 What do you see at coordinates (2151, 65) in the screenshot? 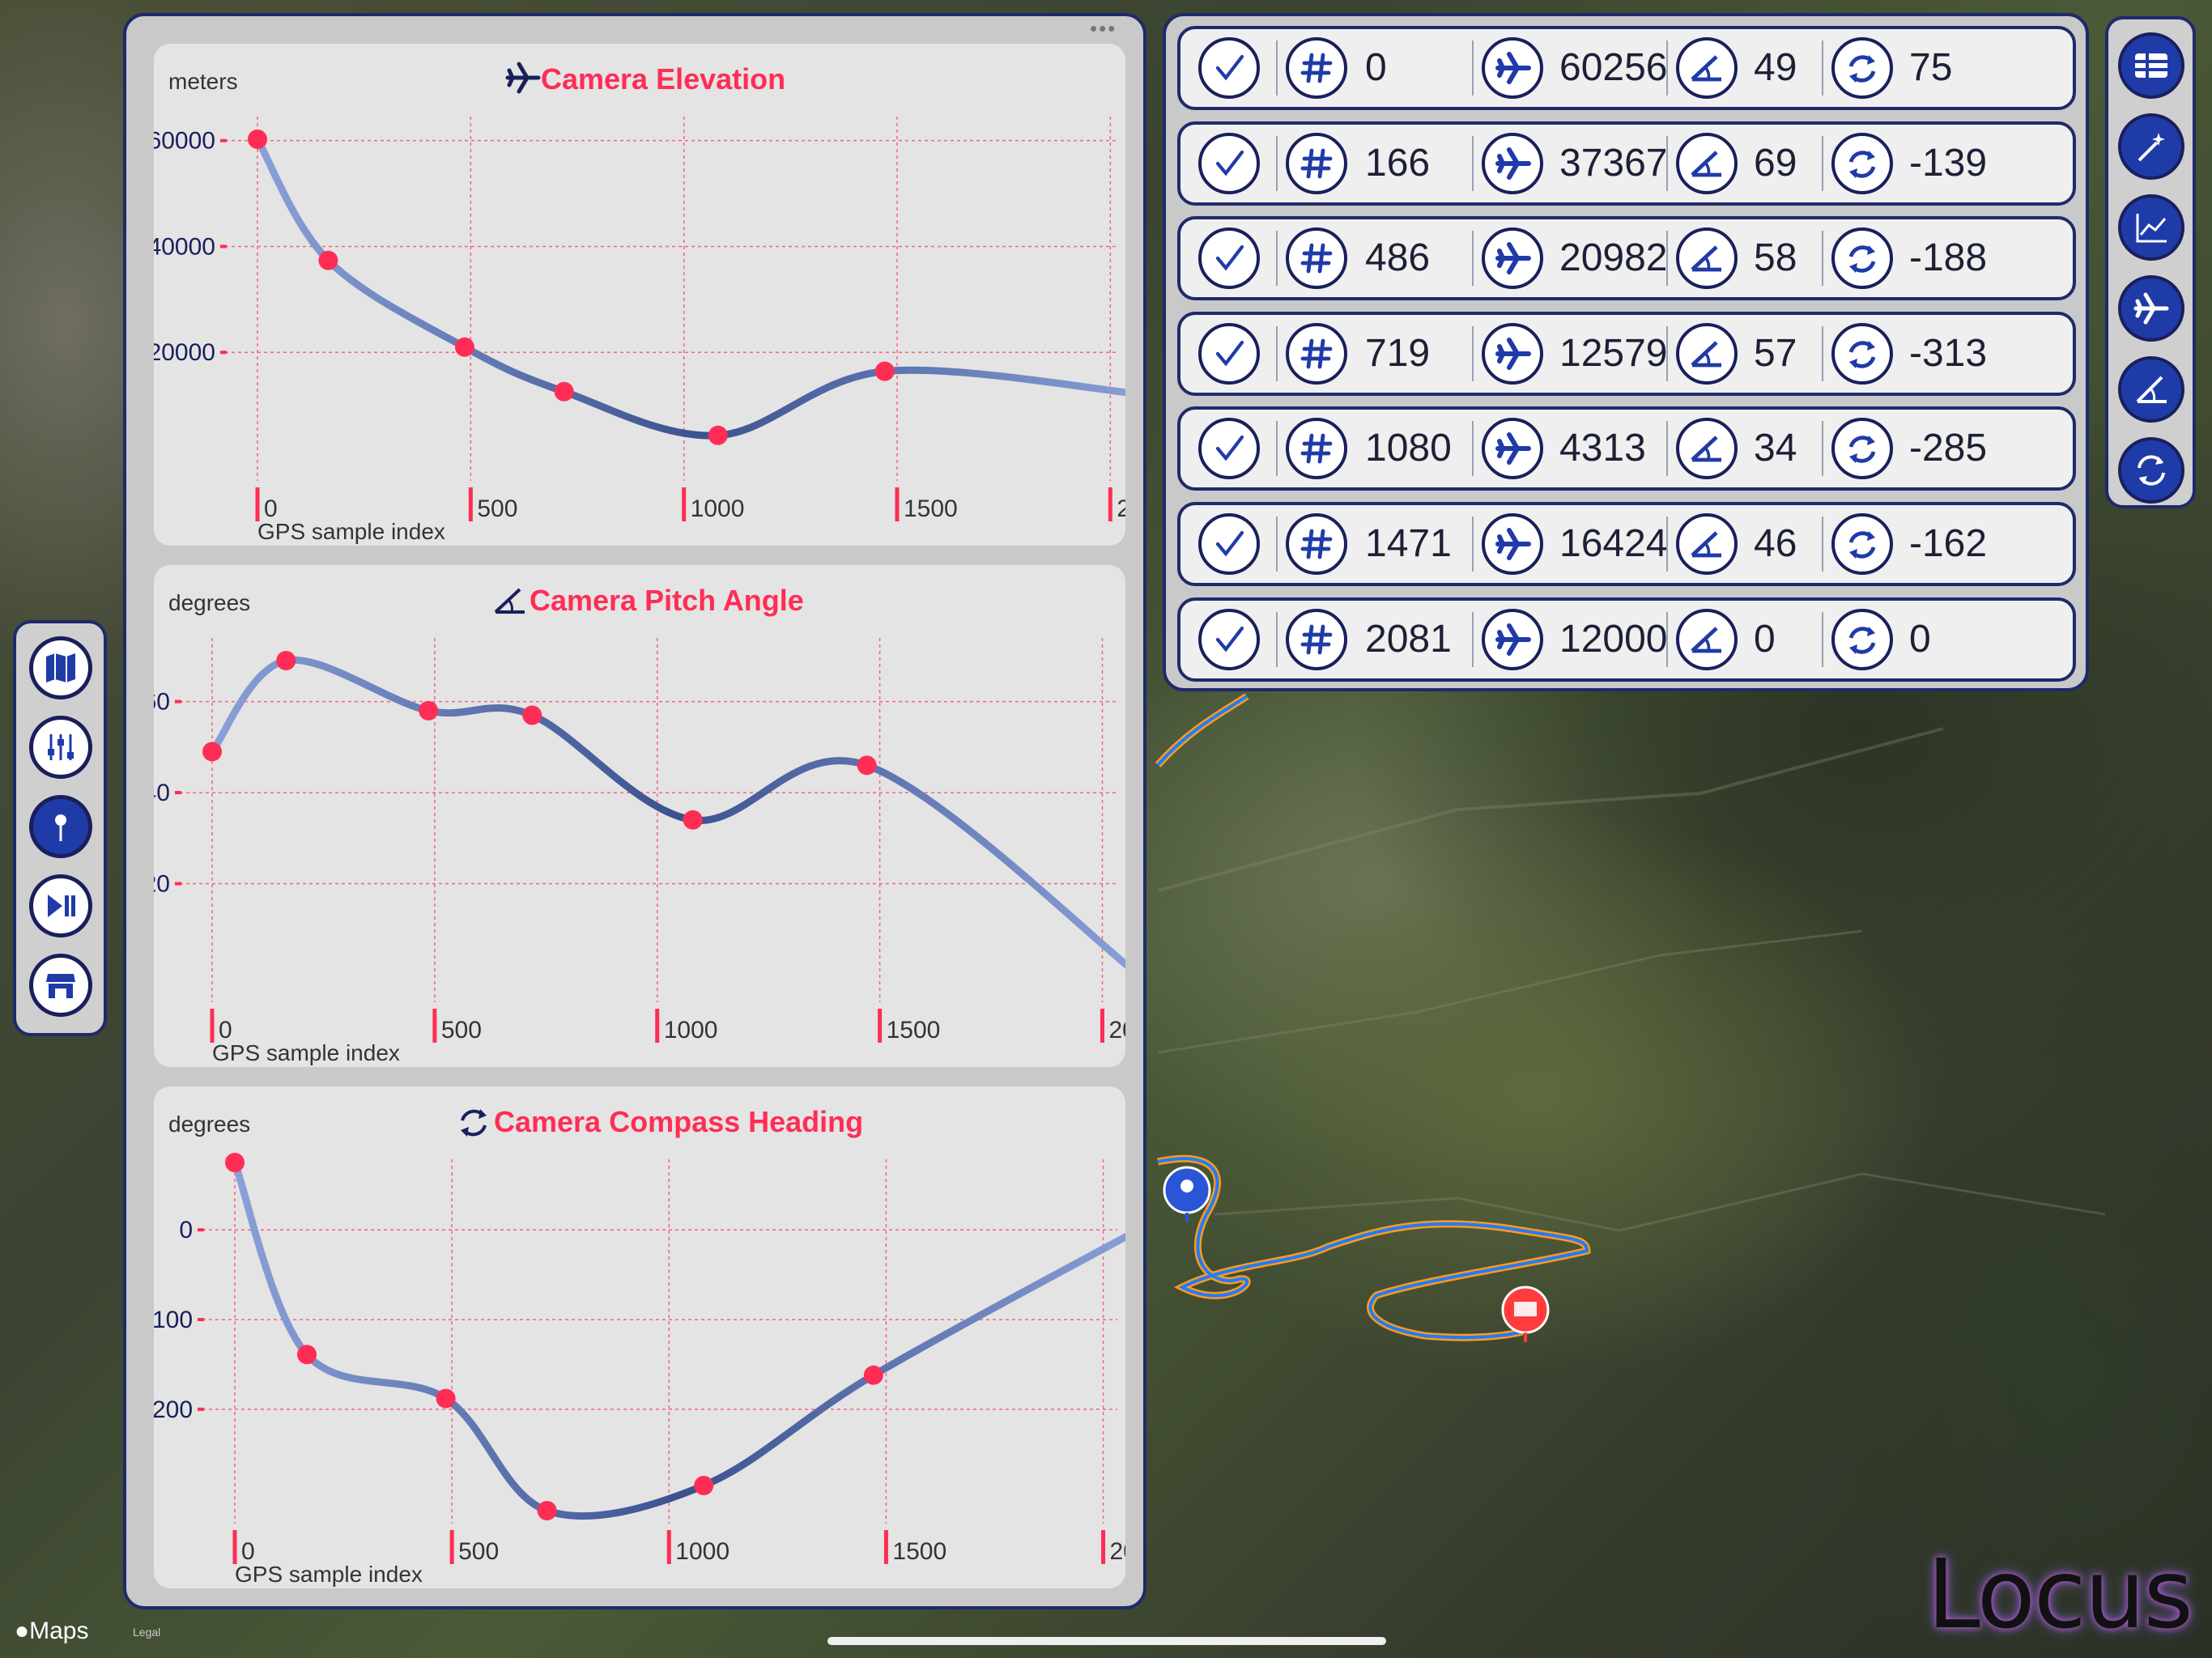
I see `table-icon` at bounding box center [2151, 65].